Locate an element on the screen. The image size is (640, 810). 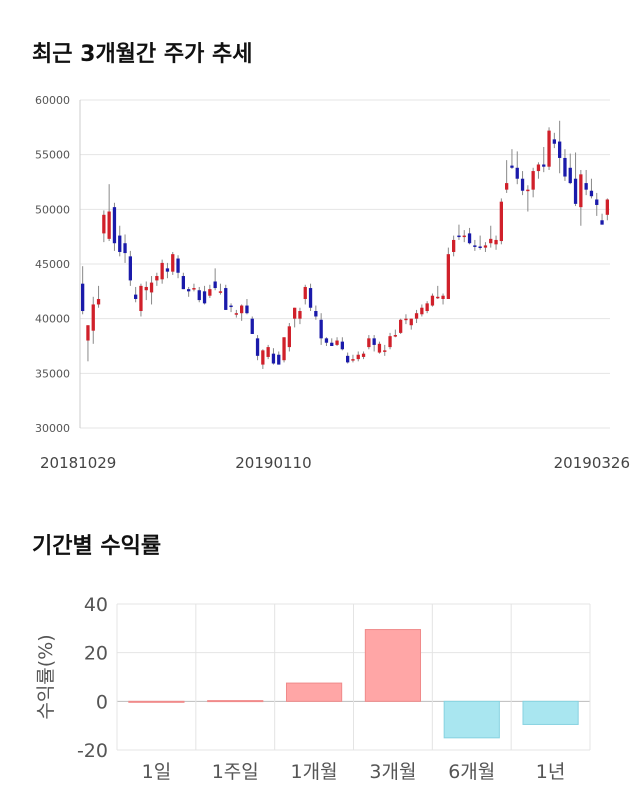
y-tick-label: 35000 is located at coordinates (52, 373).